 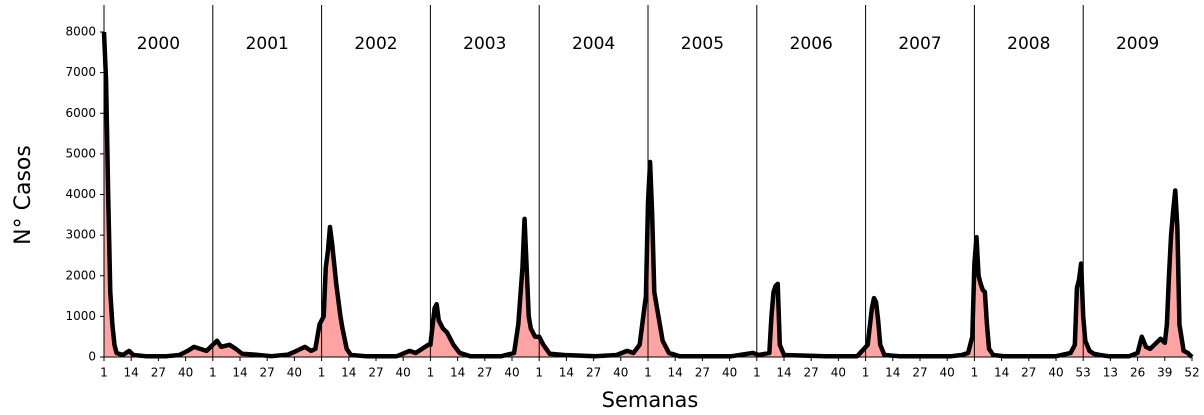 I want to click on x-axis-label: Semanas, so click(x=650, y=400).